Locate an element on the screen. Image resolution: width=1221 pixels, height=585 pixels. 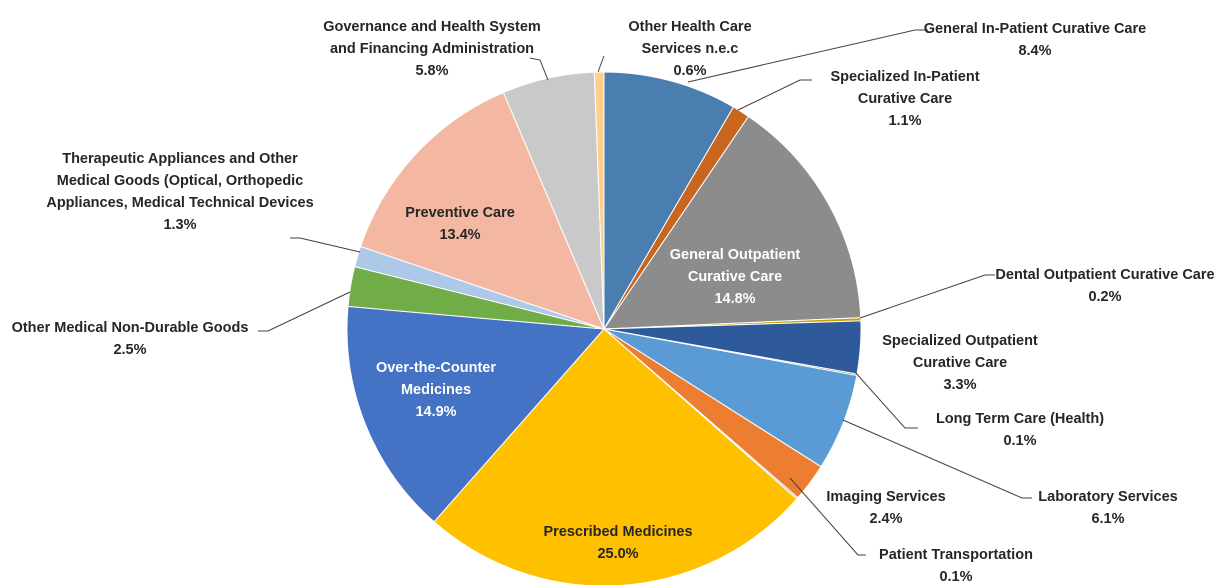
slice-value: 0.2% is located at coordinates (1105, 297).